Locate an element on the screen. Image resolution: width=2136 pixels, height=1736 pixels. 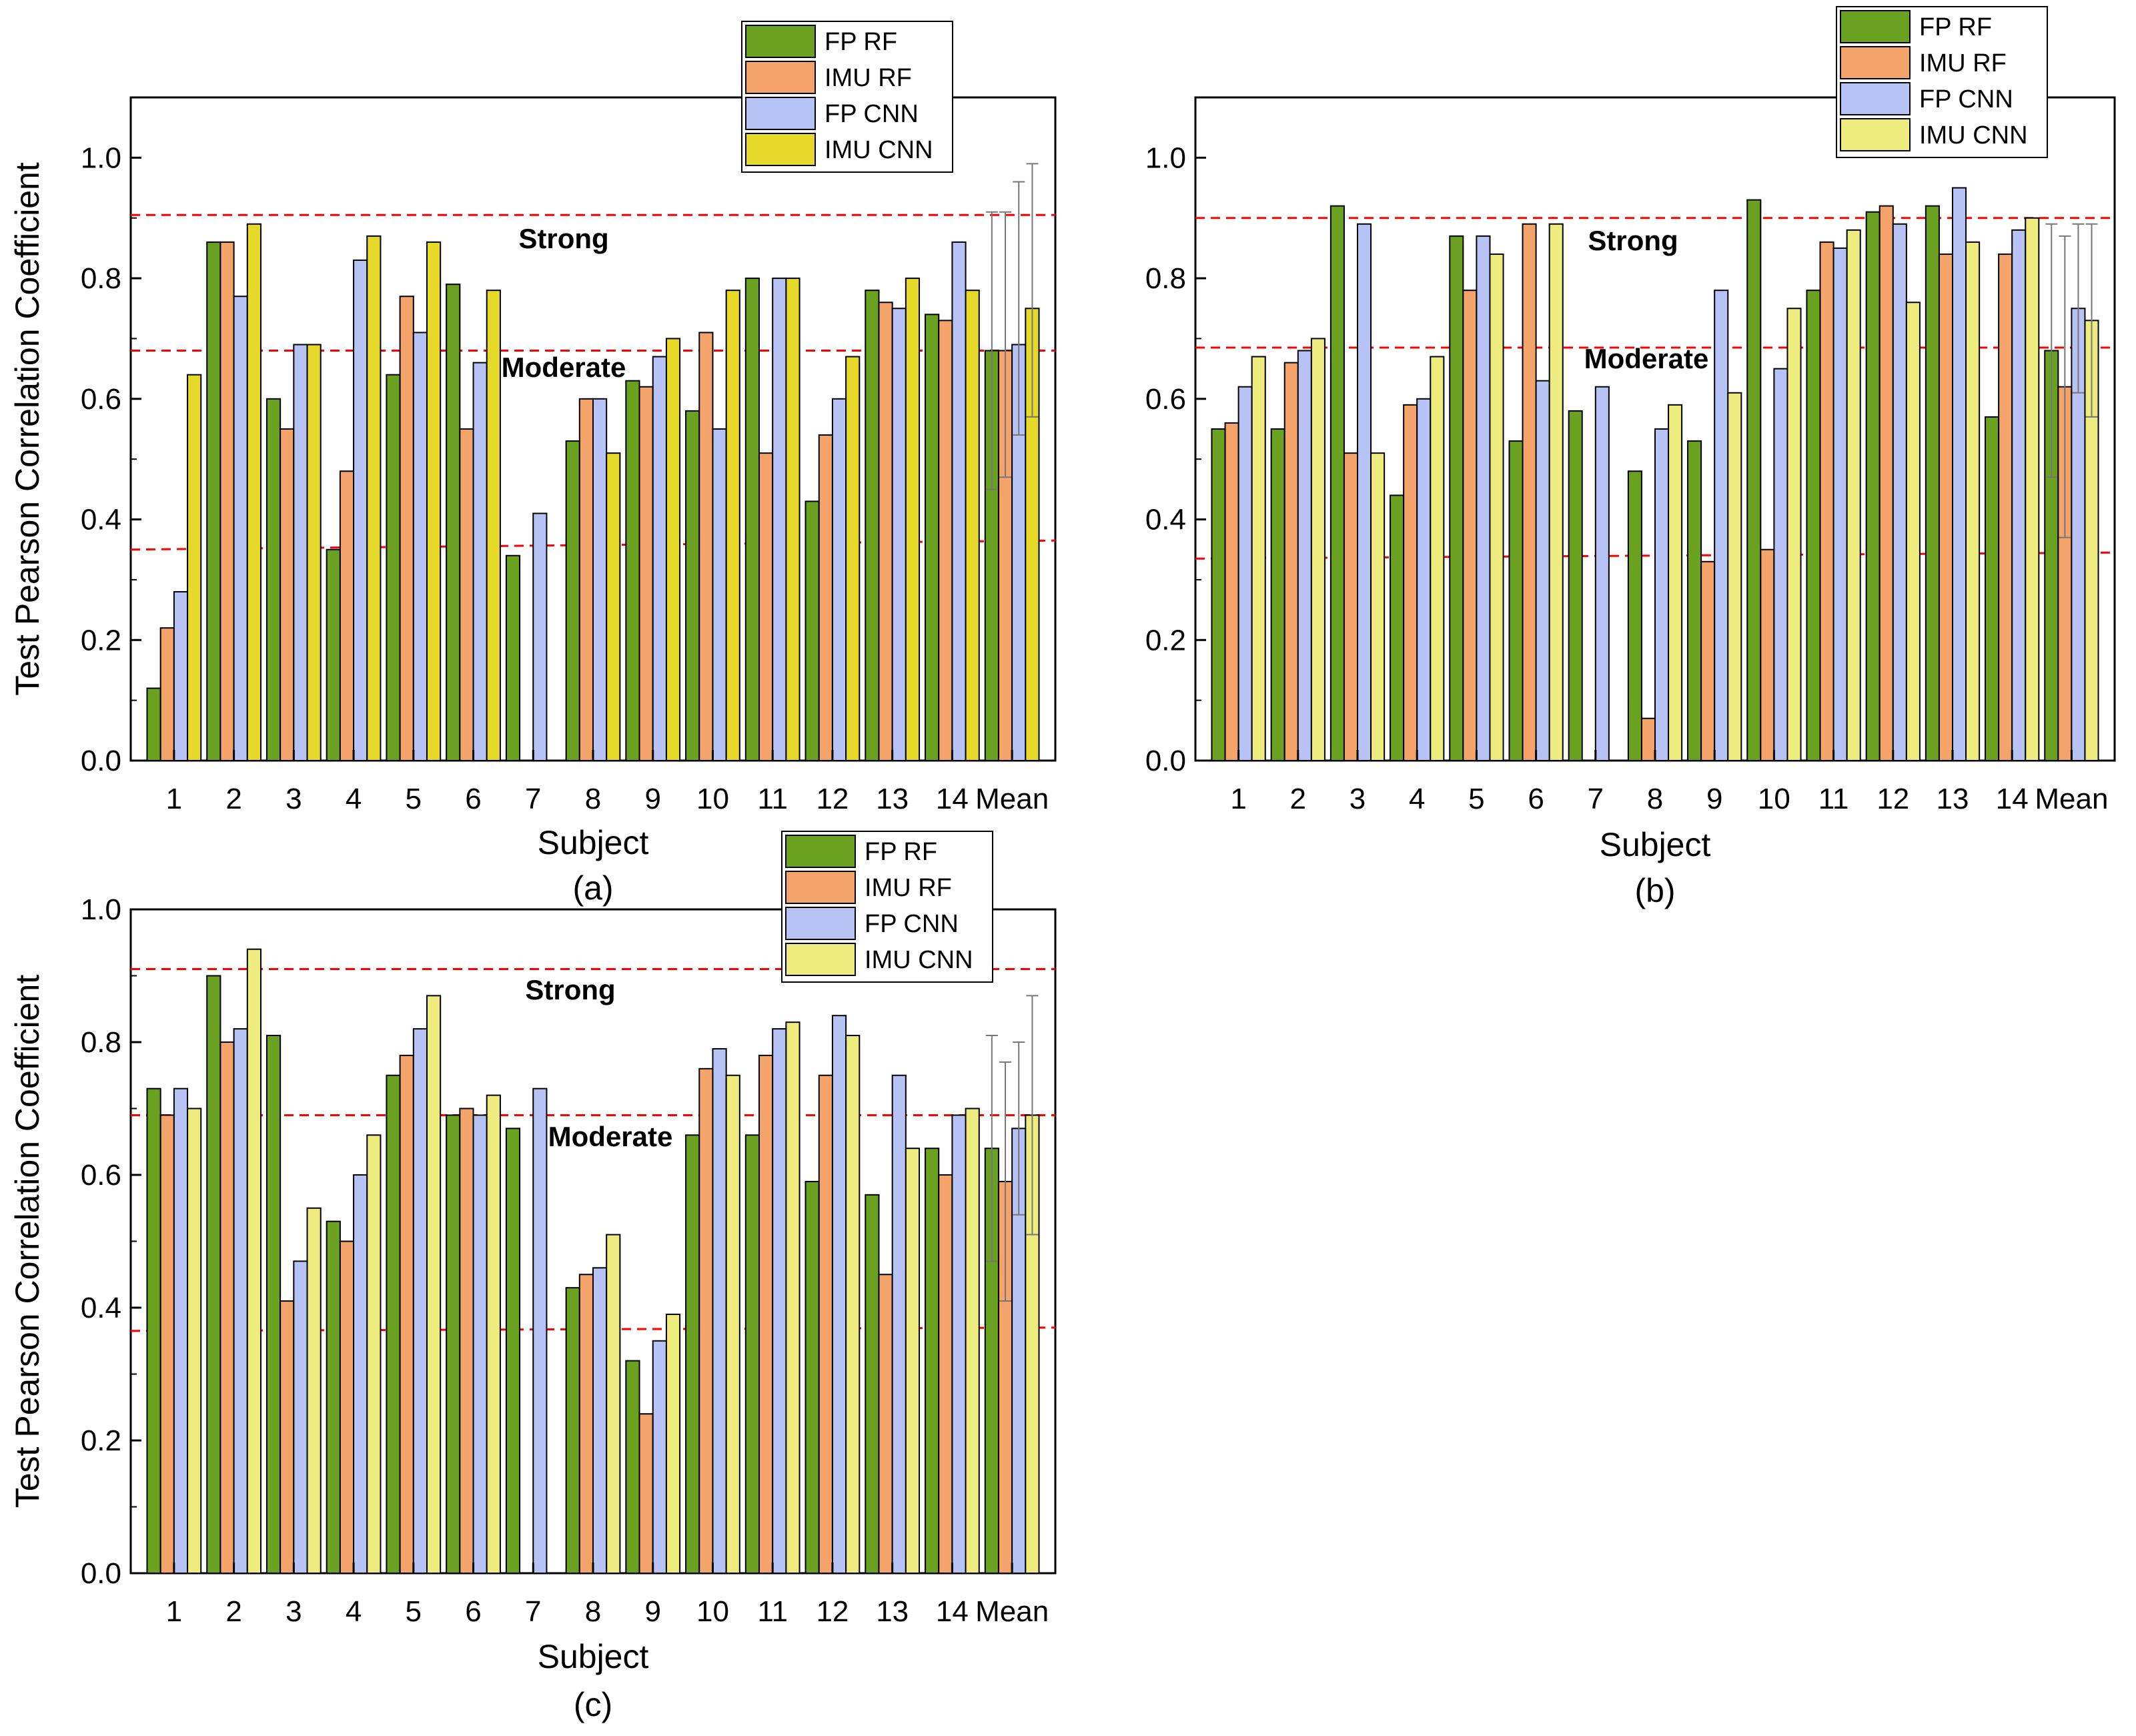
x-tick-label: 12 is located at coordinates (833, 1611).